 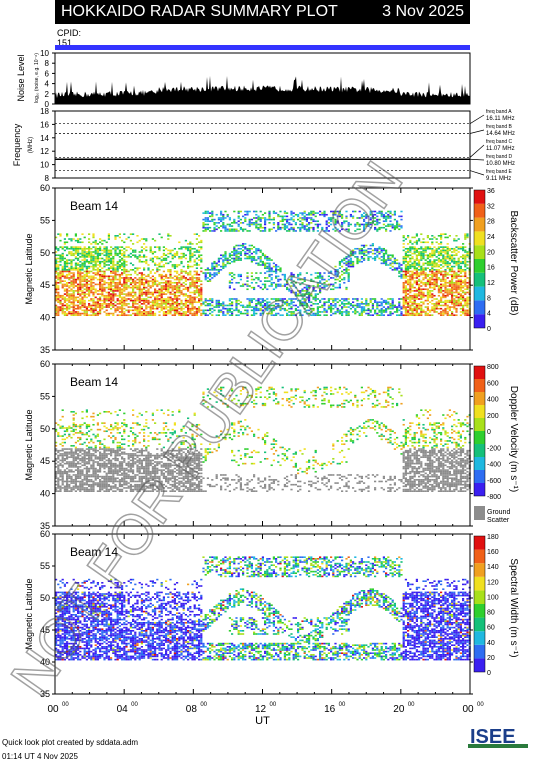 I want to click on noise-tick-label: 6, so click(x=47, y=73).